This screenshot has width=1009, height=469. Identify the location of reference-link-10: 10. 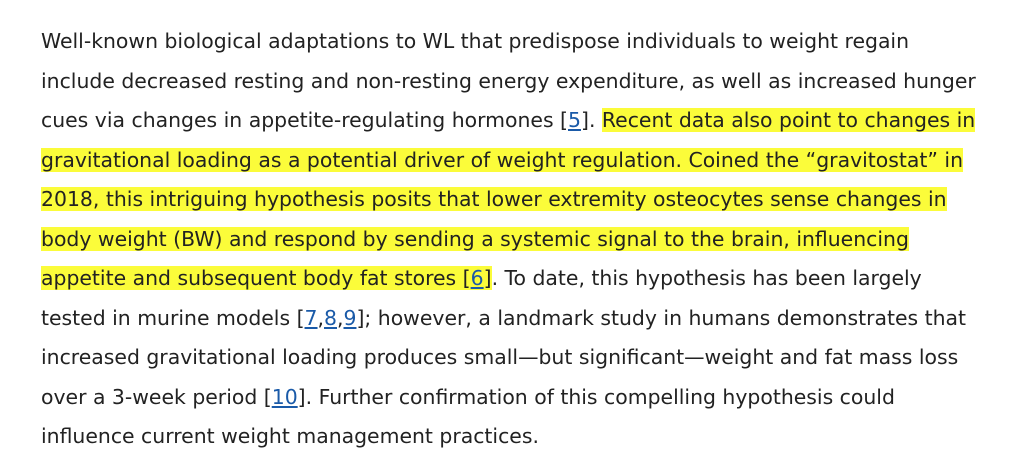
(284, 396).